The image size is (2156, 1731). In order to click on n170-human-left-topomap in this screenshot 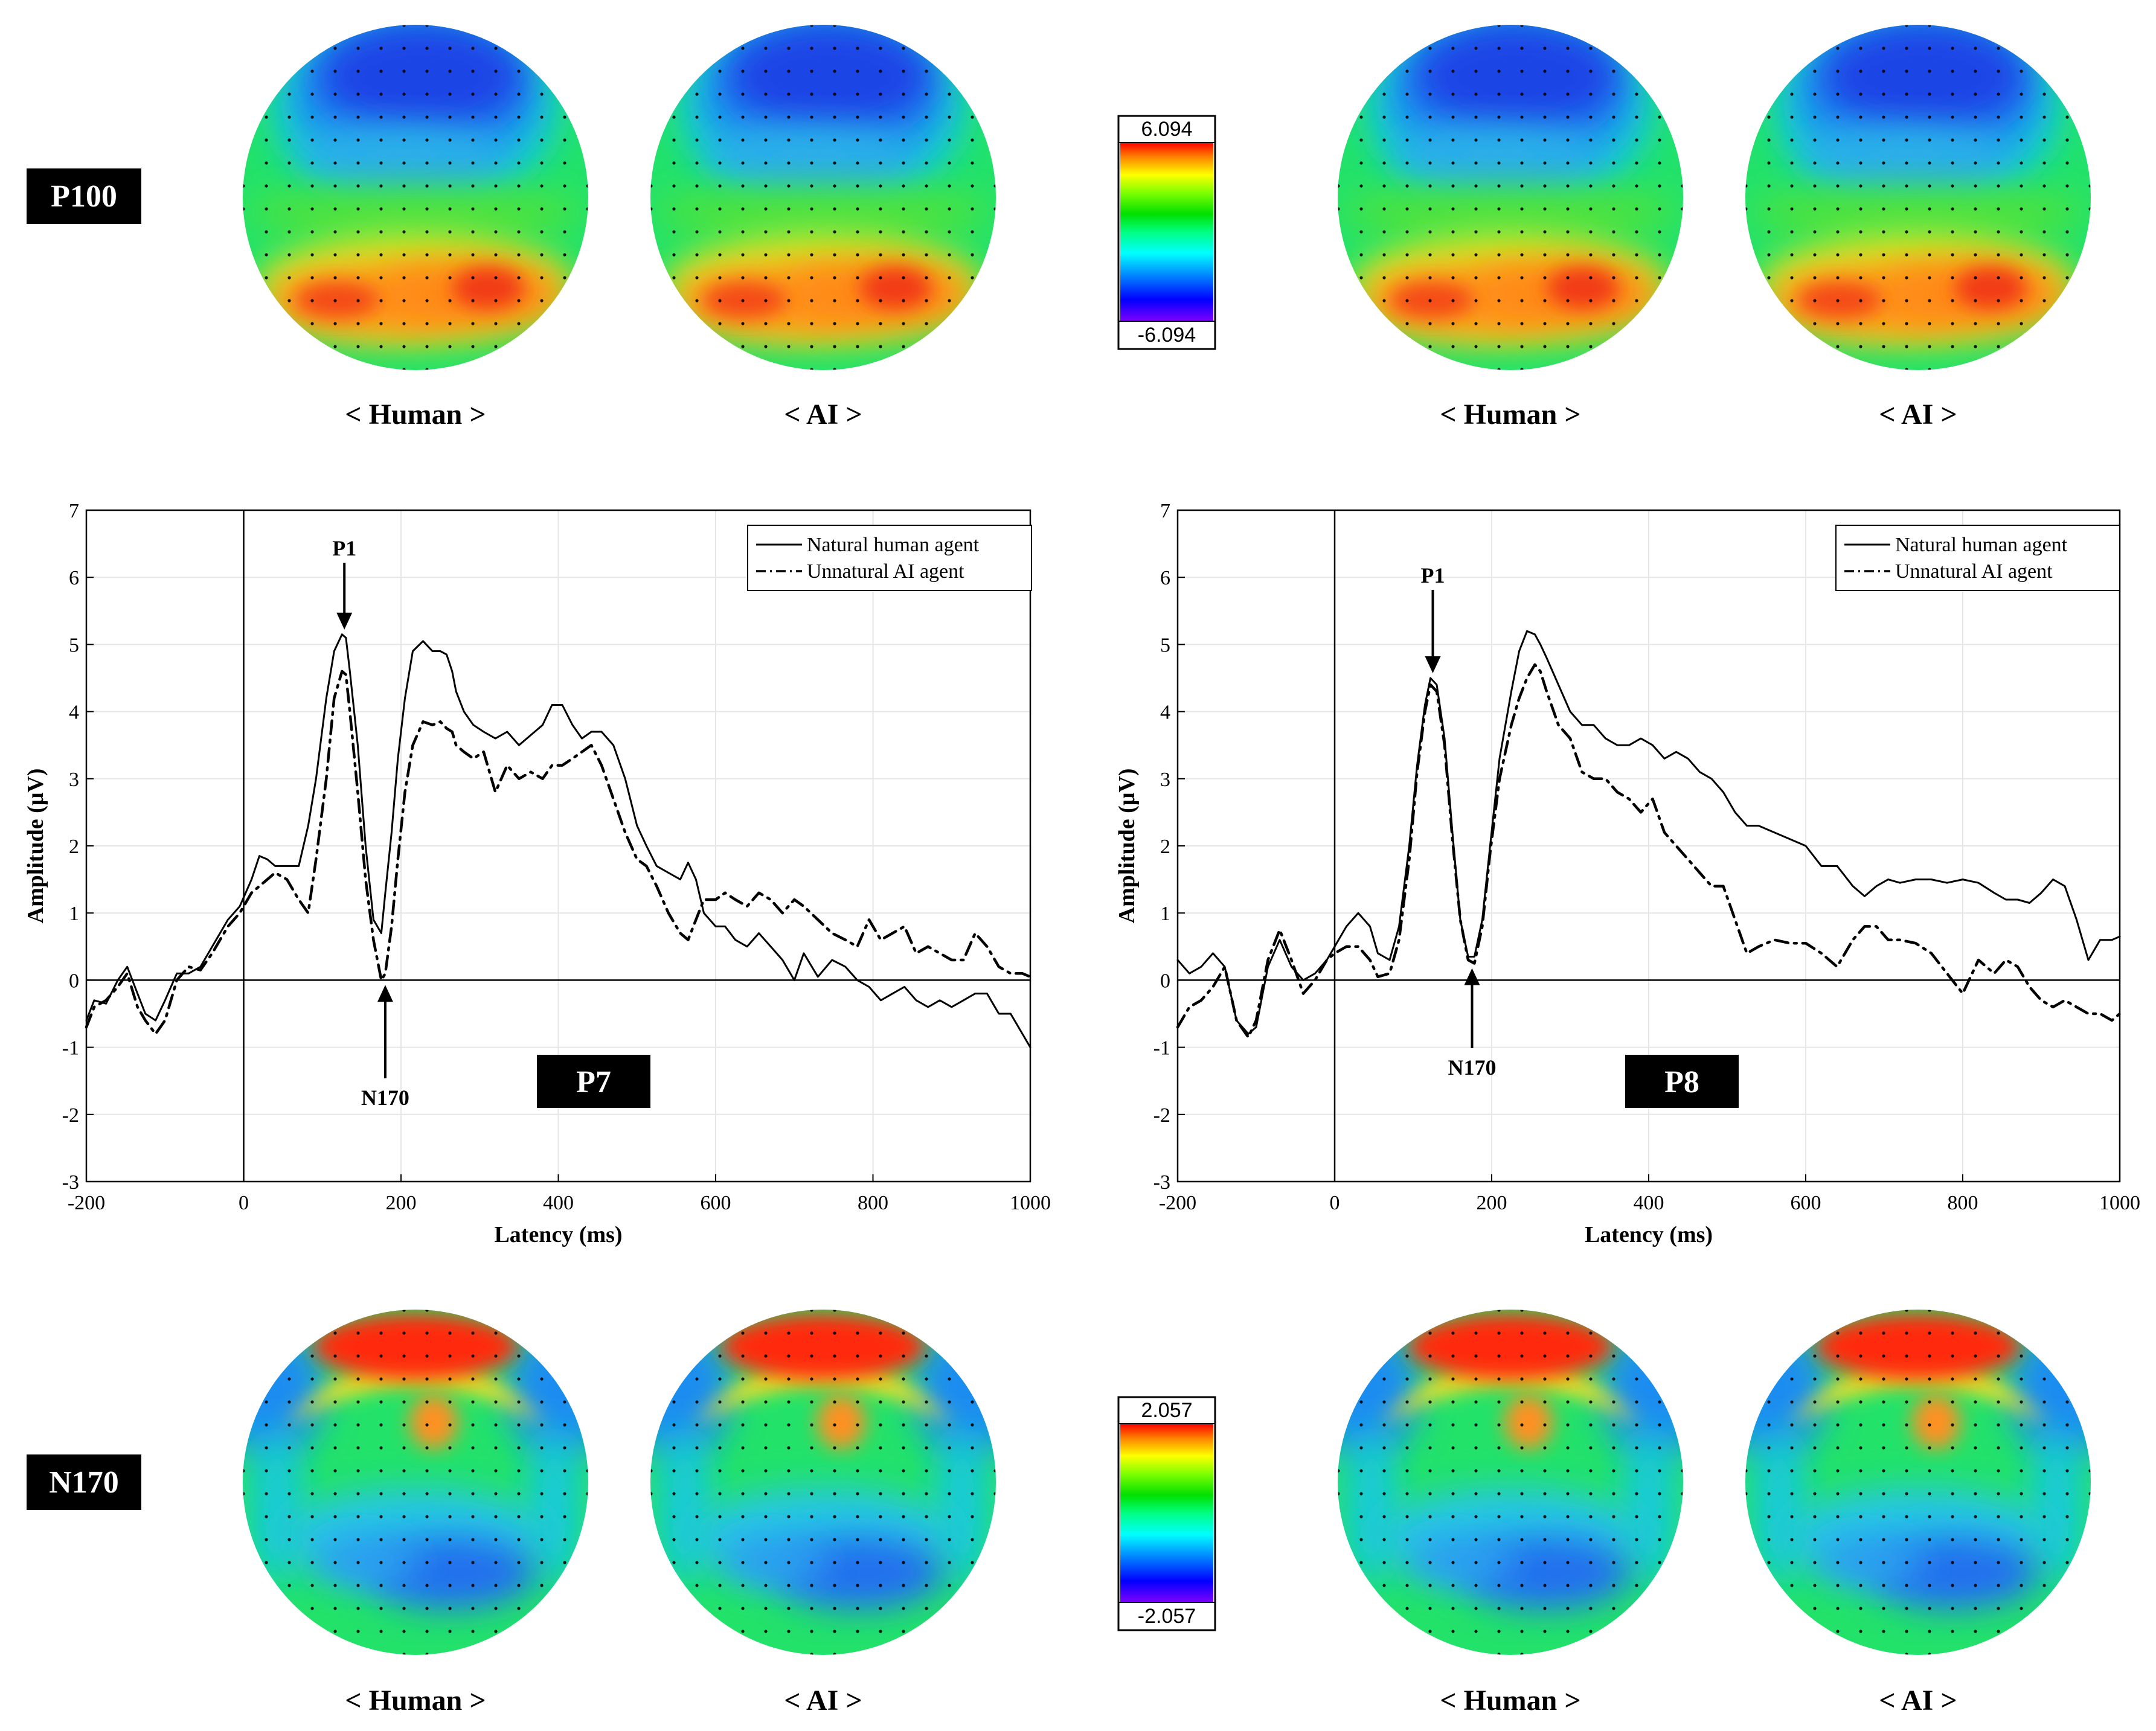, I will do `click(415, 1482)`.